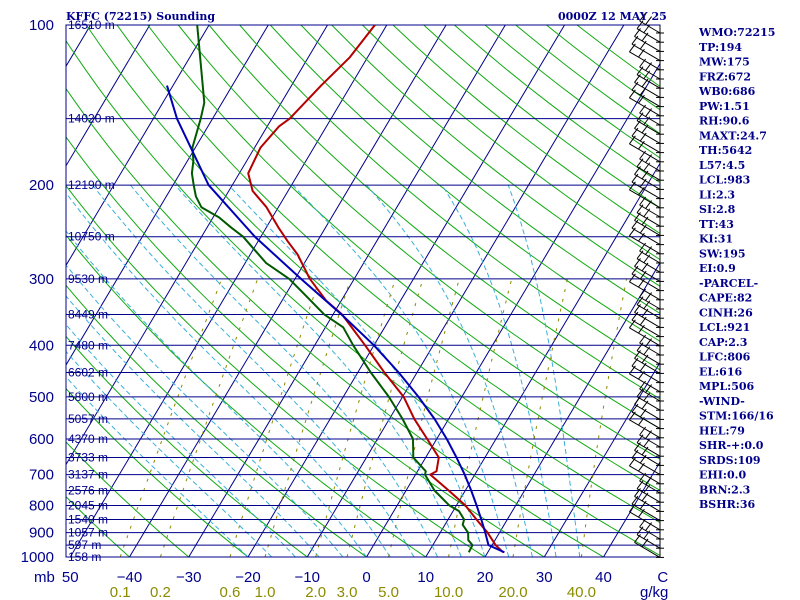  I want to click on pressure-tick-label: 1000, so click(37, 557).